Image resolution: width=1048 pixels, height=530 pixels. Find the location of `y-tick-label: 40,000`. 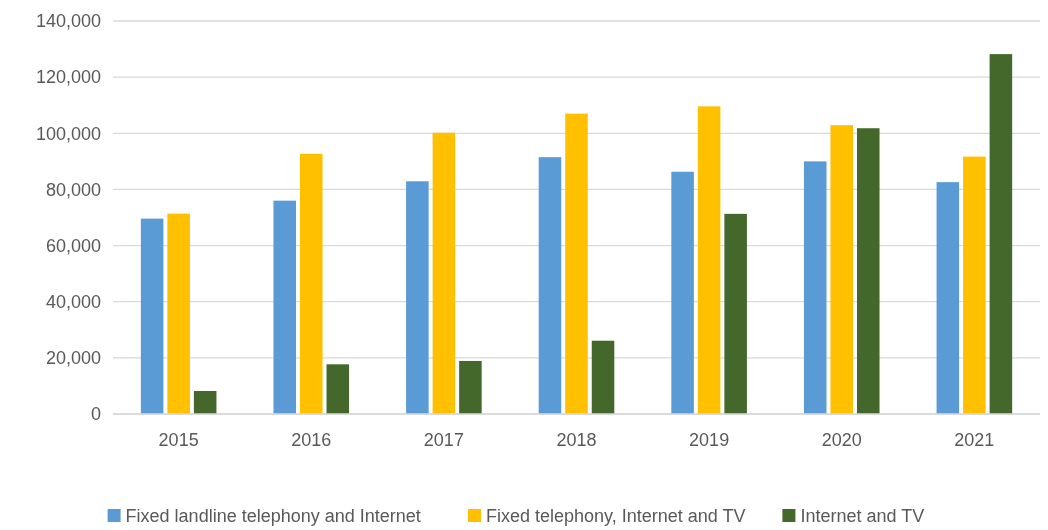

y-tick-label: 40,000 is located at coordinates (73, 302).